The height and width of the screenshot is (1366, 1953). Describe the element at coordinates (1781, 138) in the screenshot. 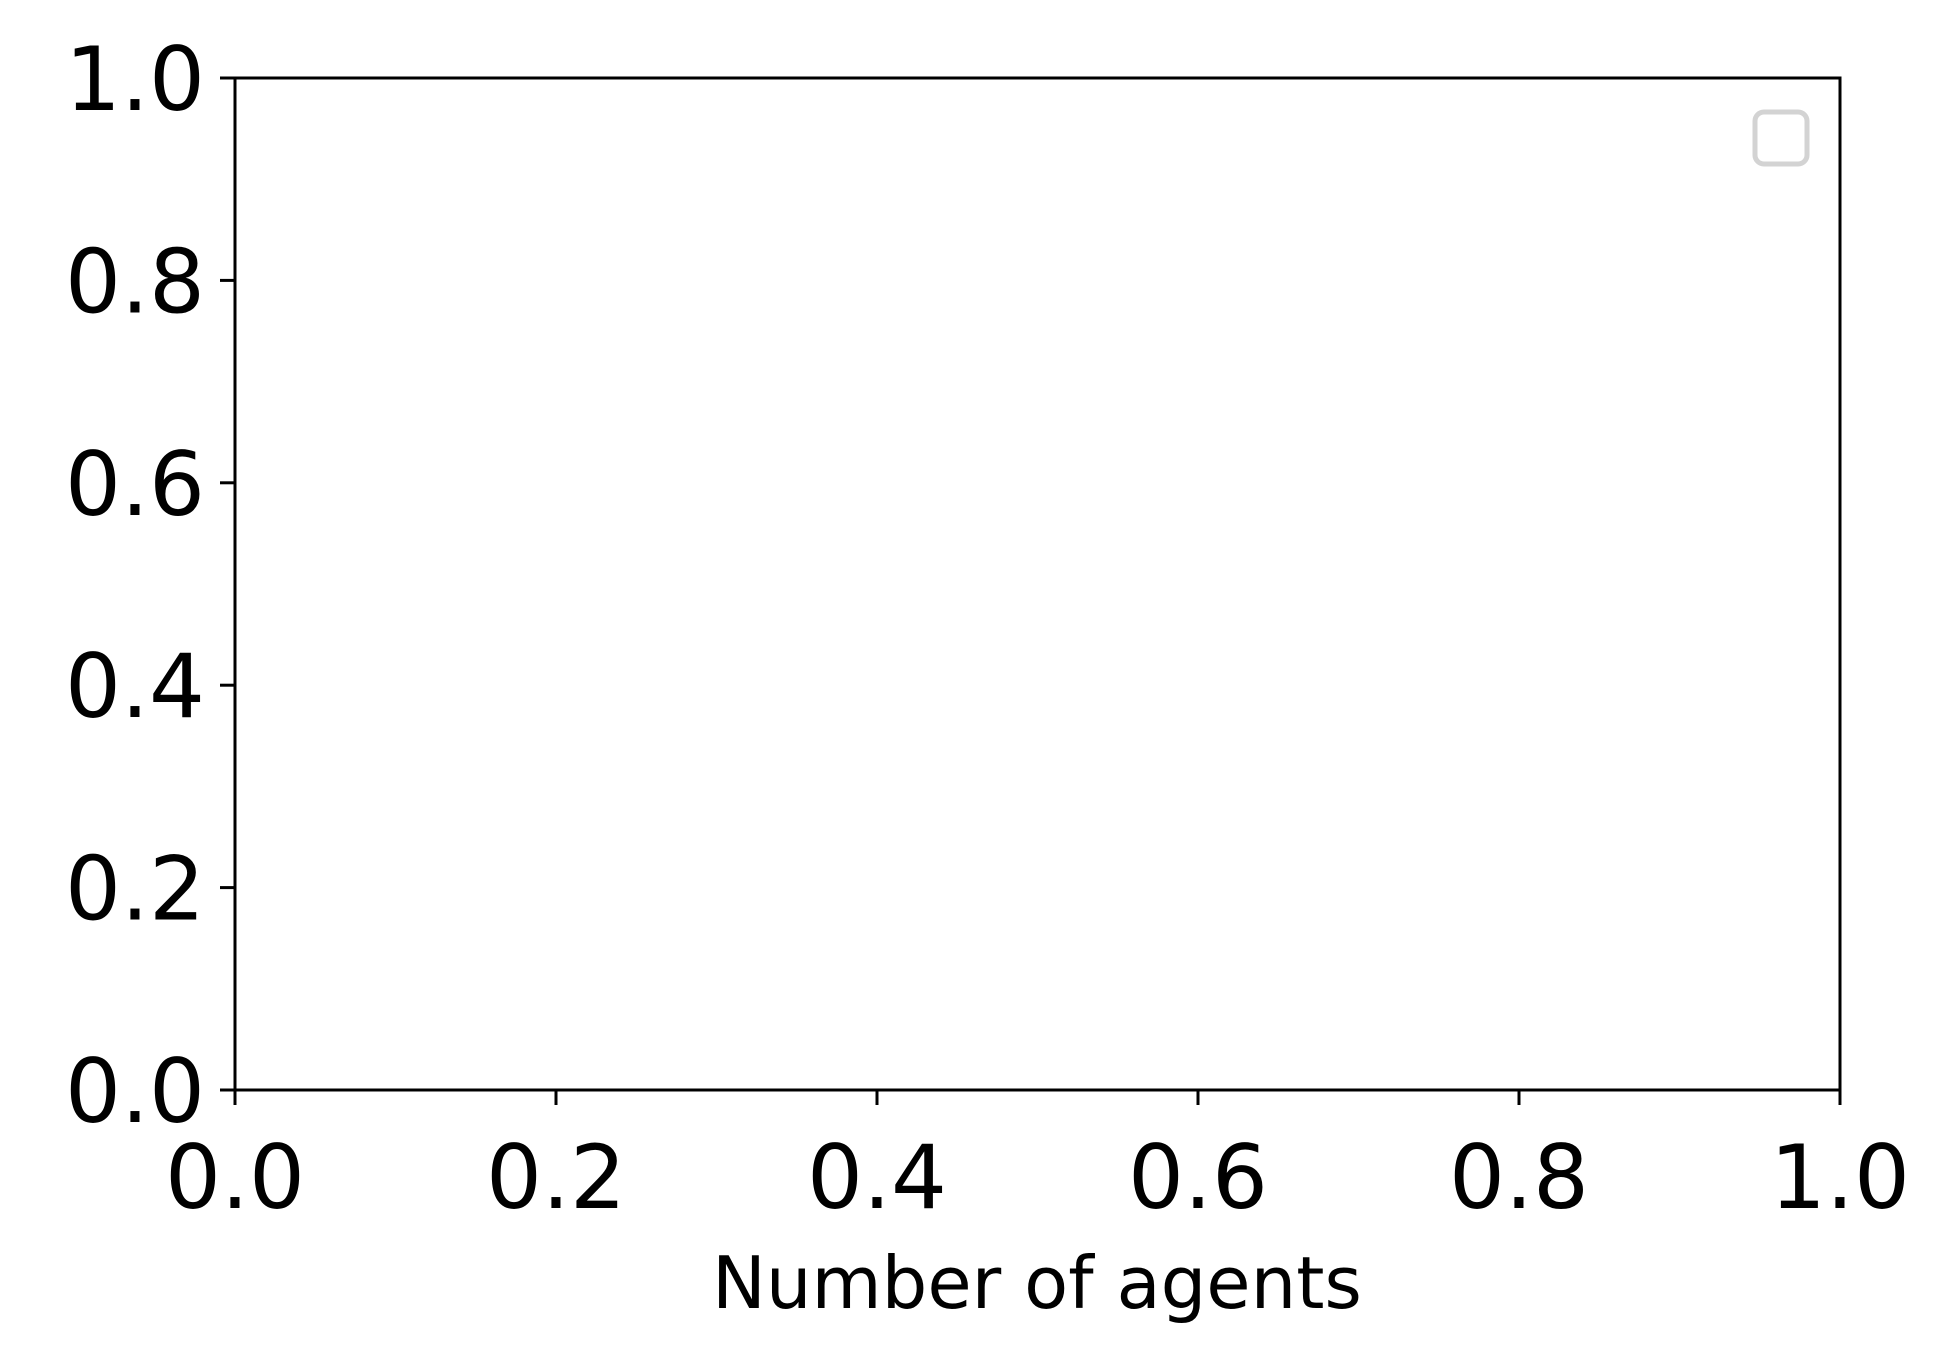

I see `legend-box` at that location.